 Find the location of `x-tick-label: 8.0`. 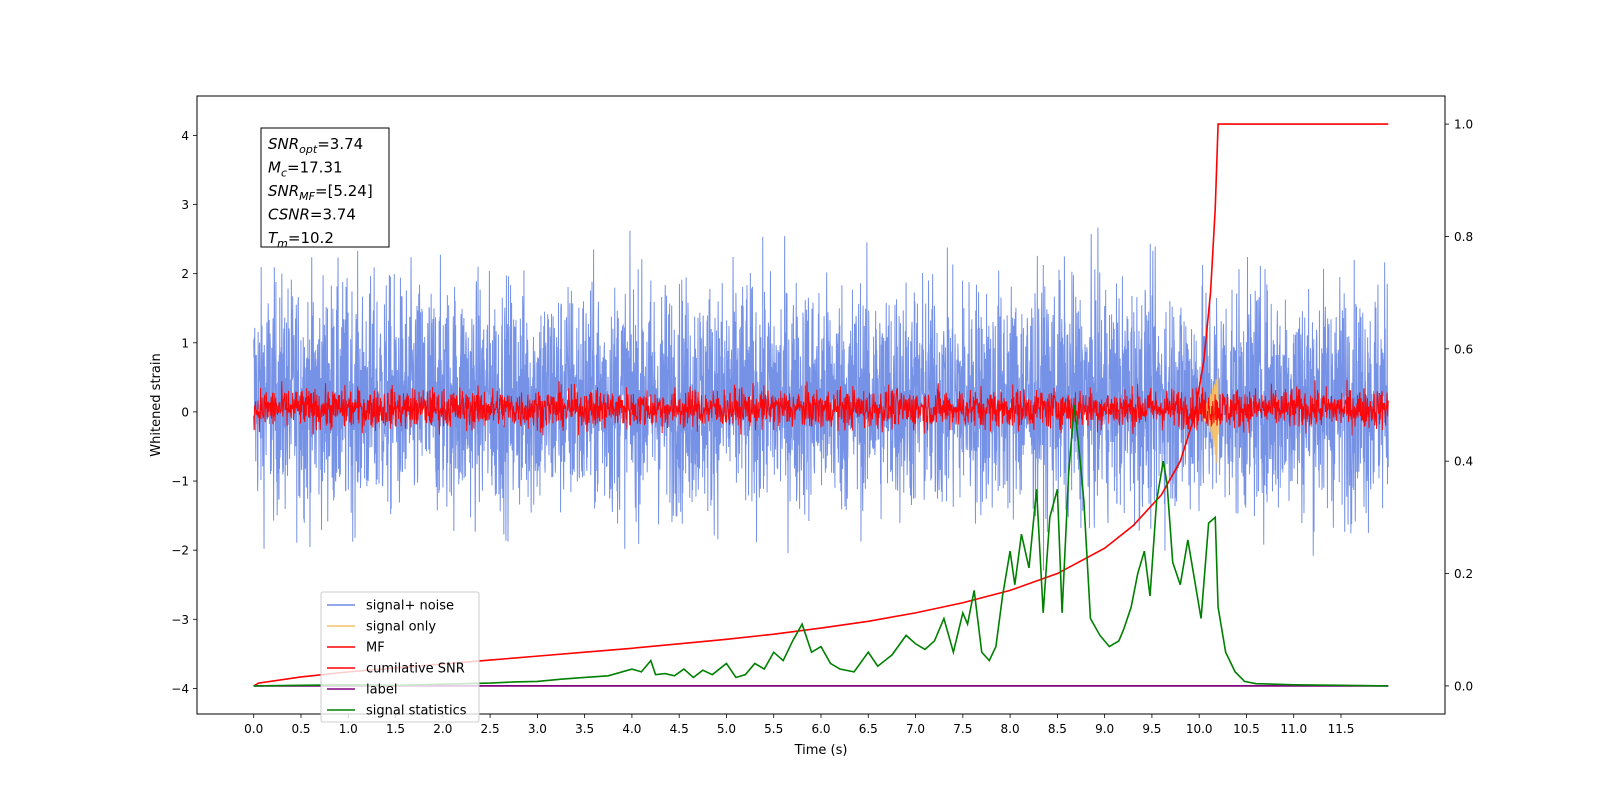

x-tick-label: 8.0 is located at coordinates (1010, 729).